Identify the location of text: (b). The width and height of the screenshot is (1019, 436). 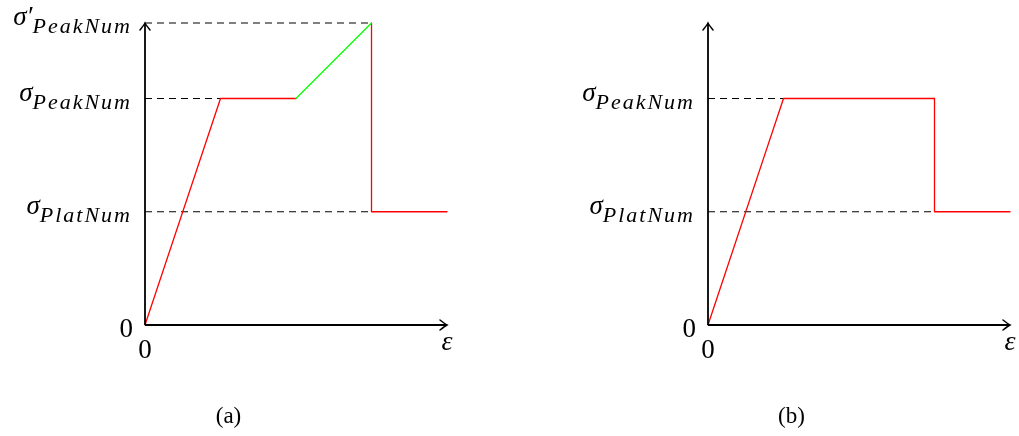
(791, 415).